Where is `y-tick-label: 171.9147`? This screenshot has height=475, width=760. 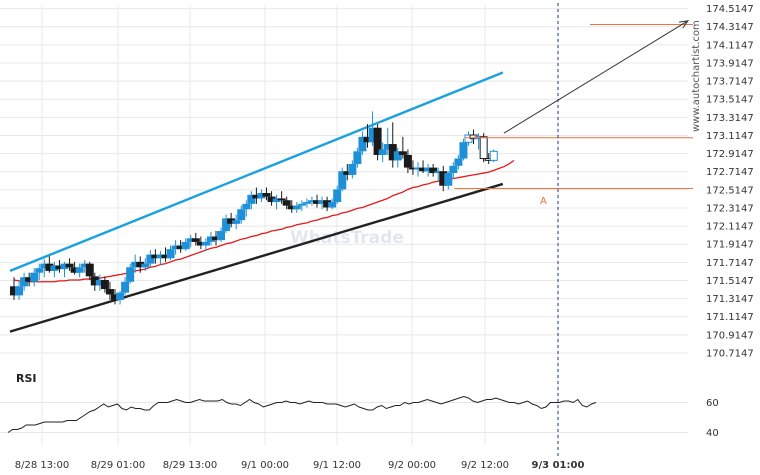
y-tick-label: 171.9147 is located at coordinates (730, 245).